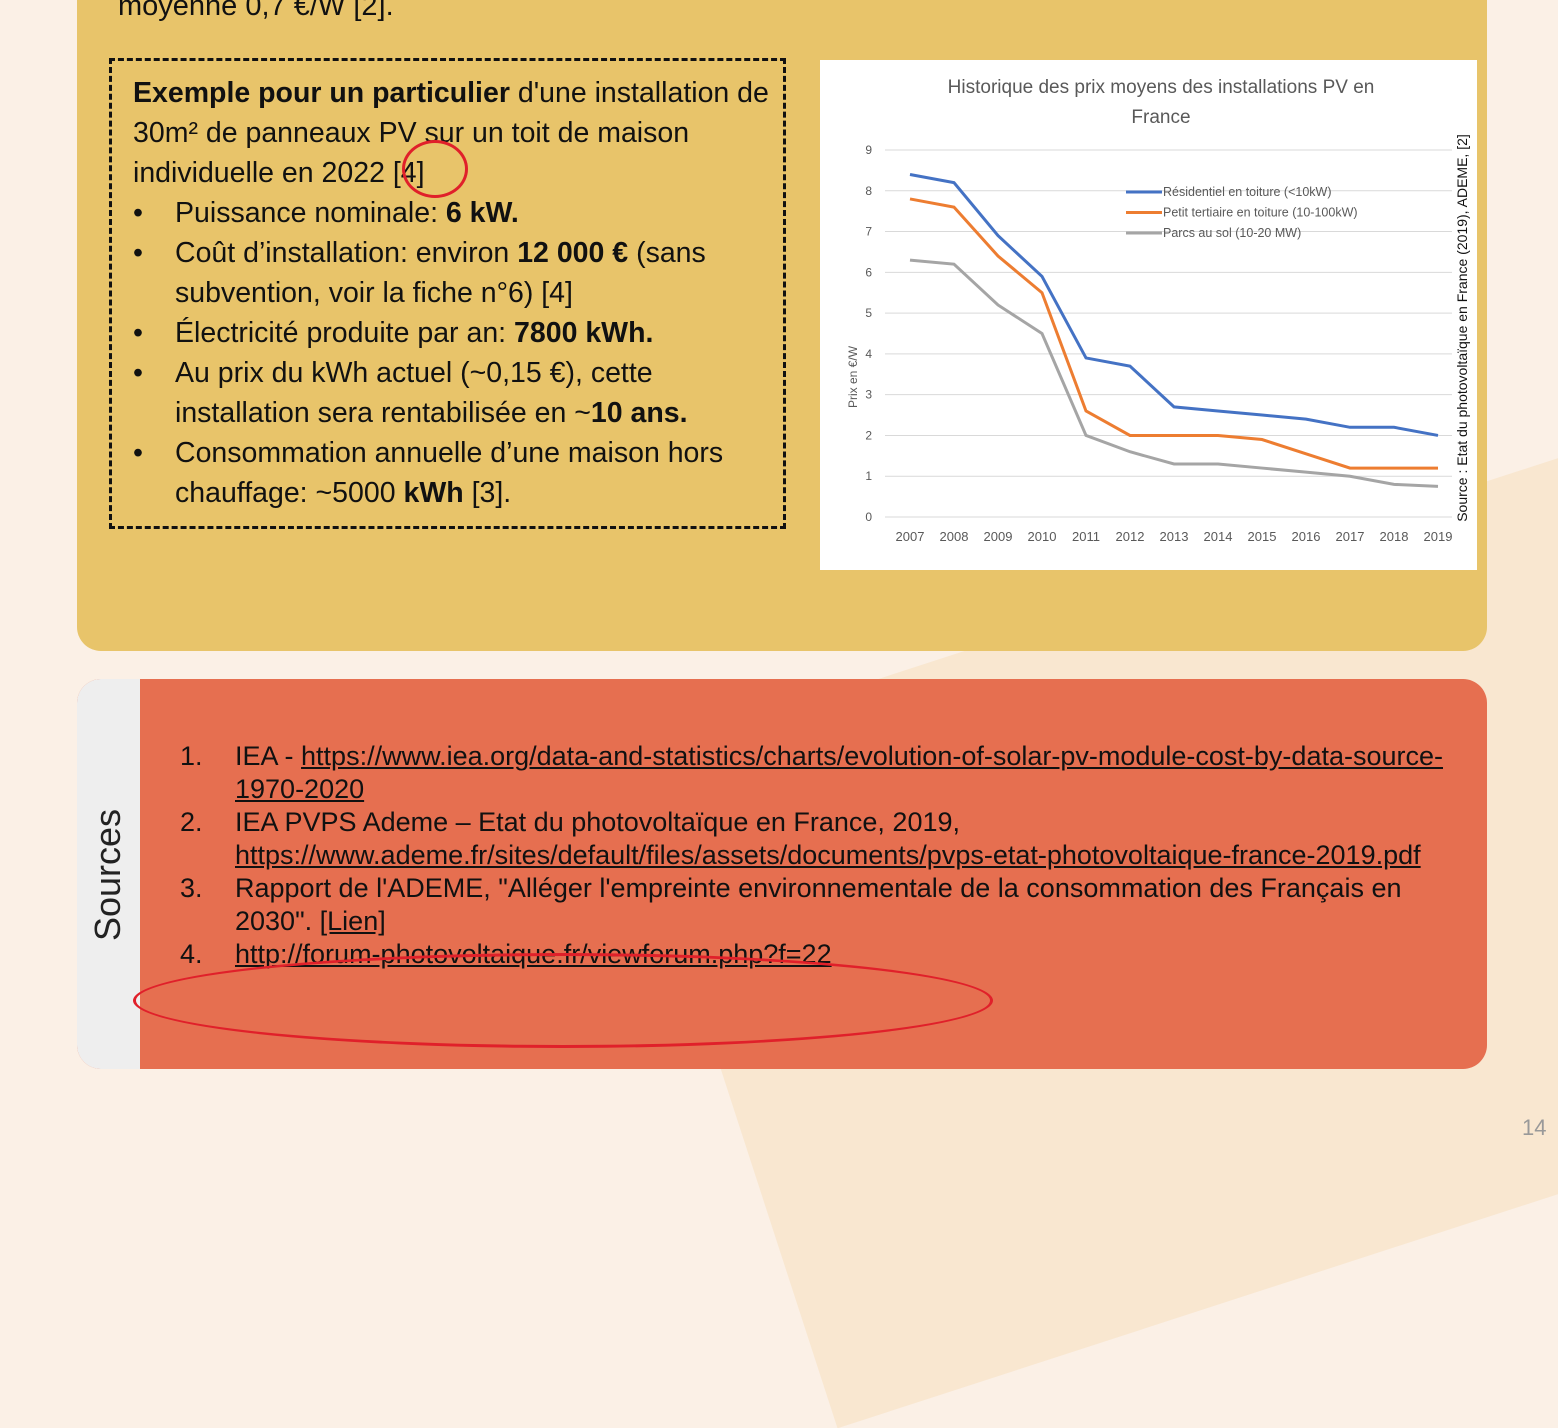 The height and width of the screenshot is (1428, 1558). I want to click on x-tick-label: 2013, so click(1174, 536).